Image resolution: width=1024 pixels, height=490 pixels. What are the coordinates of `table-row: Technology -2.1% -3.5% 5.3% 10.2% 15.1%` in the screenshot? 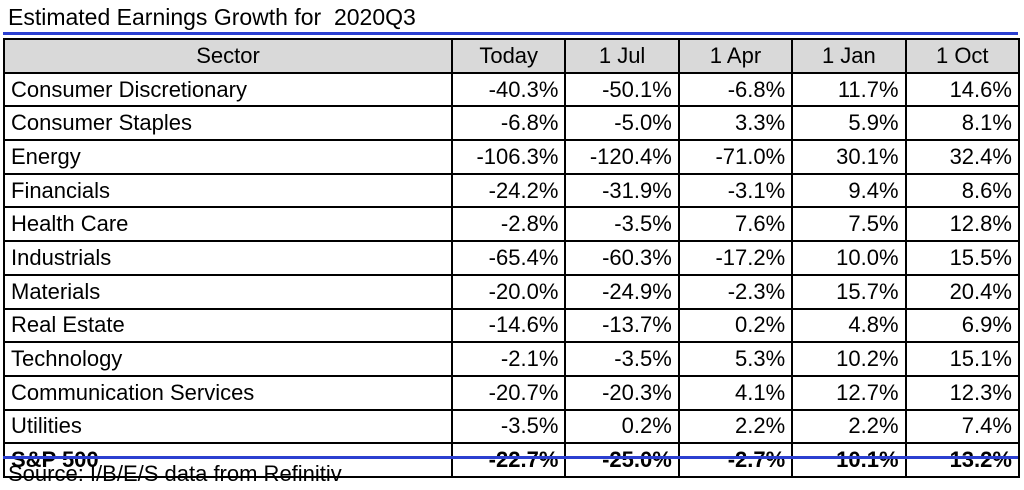 It's located at (511, 359).